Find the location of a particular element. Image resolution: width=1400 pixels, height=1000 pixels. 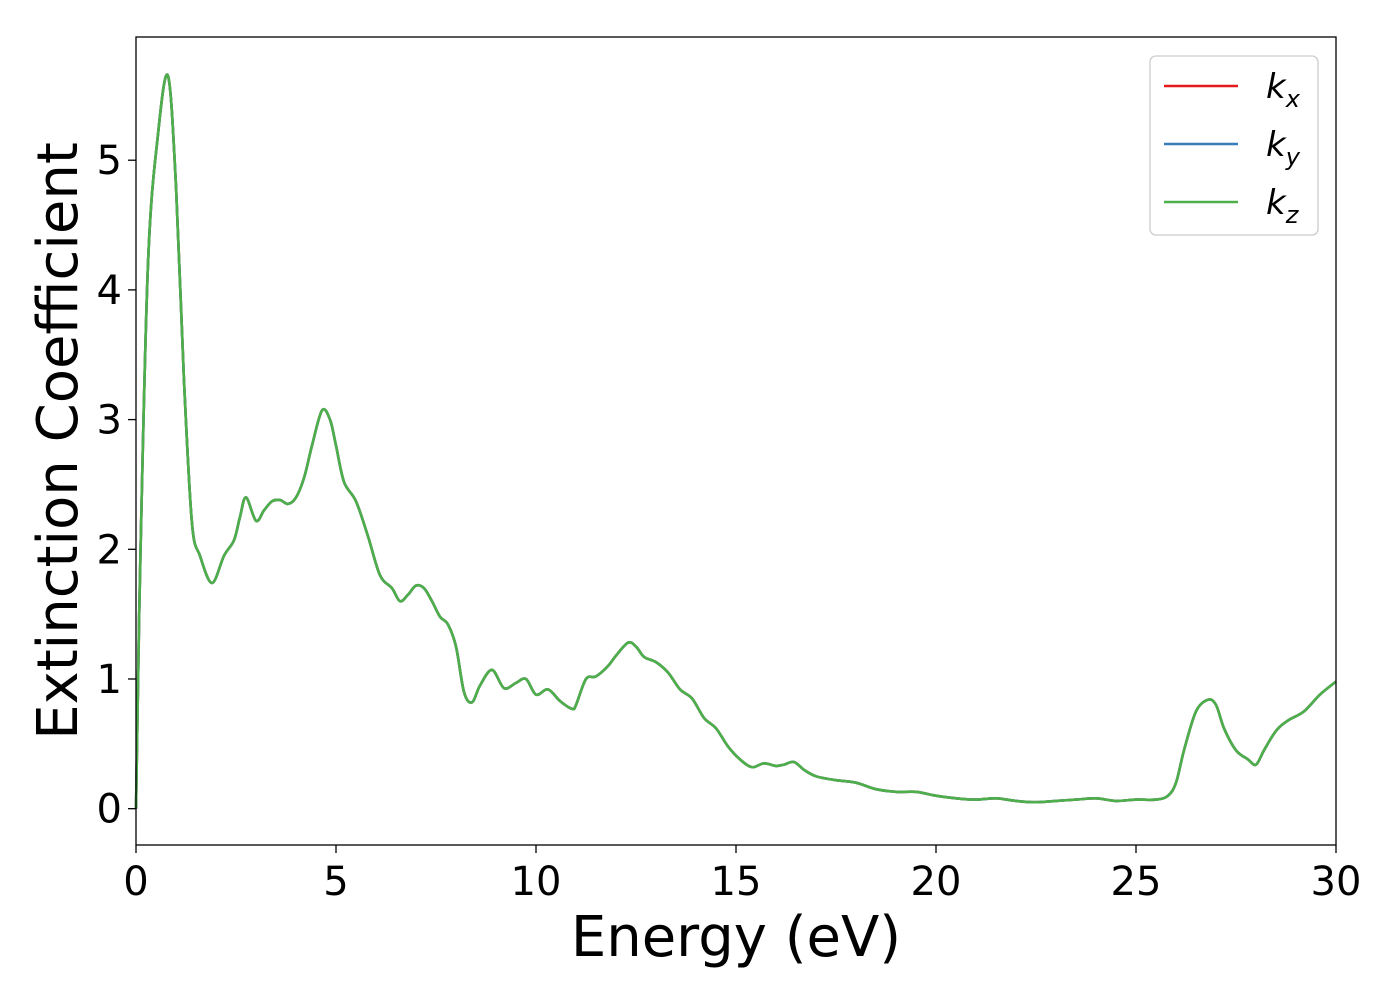

x-tick-label: 20 is located at coordinates (936, 882).